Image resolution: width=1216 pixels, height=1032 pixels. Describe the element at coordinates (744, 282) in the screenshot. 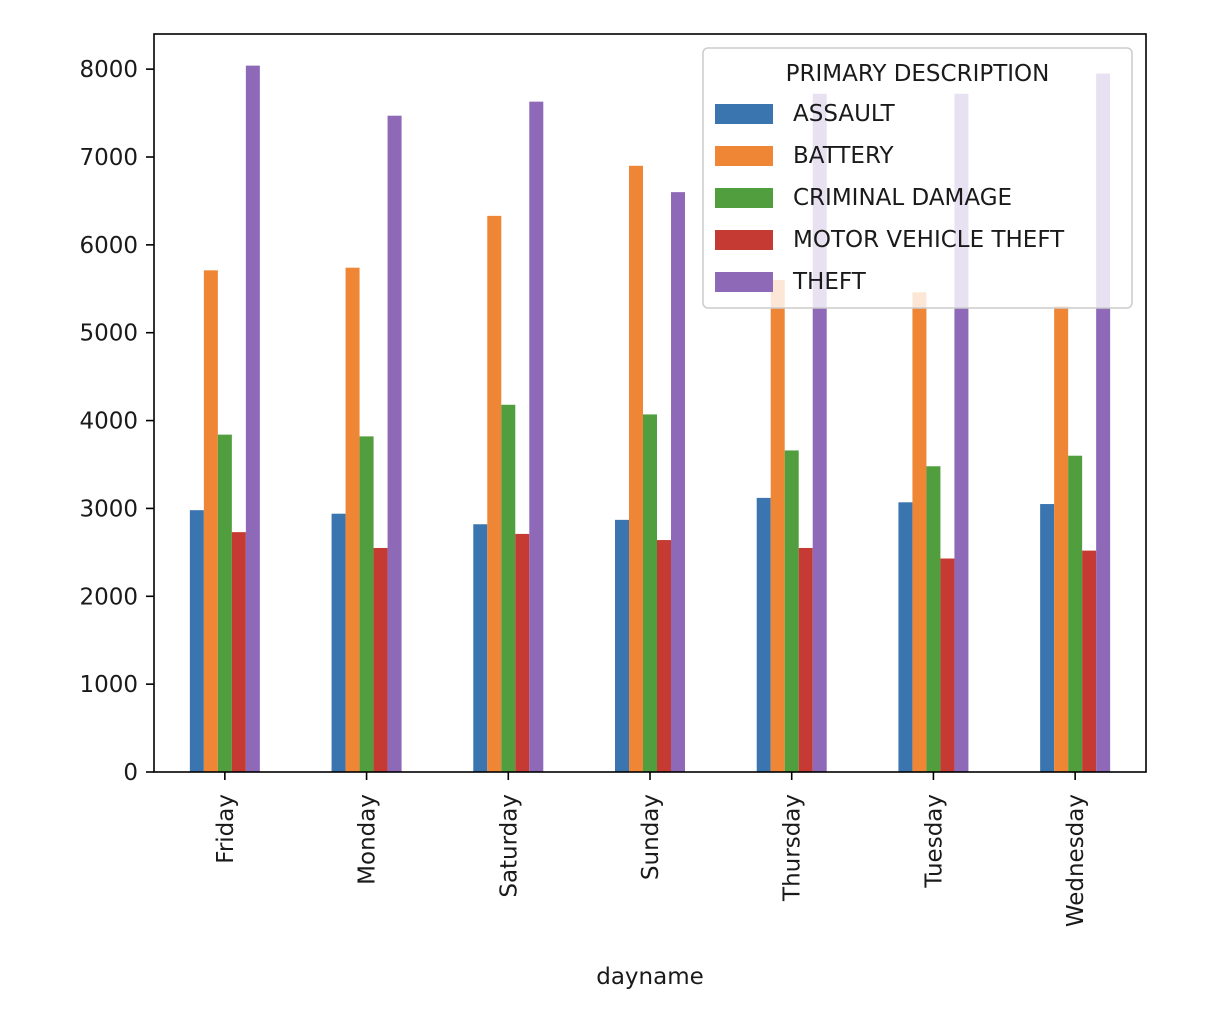

I see `legend-swatch-theft` at that location.